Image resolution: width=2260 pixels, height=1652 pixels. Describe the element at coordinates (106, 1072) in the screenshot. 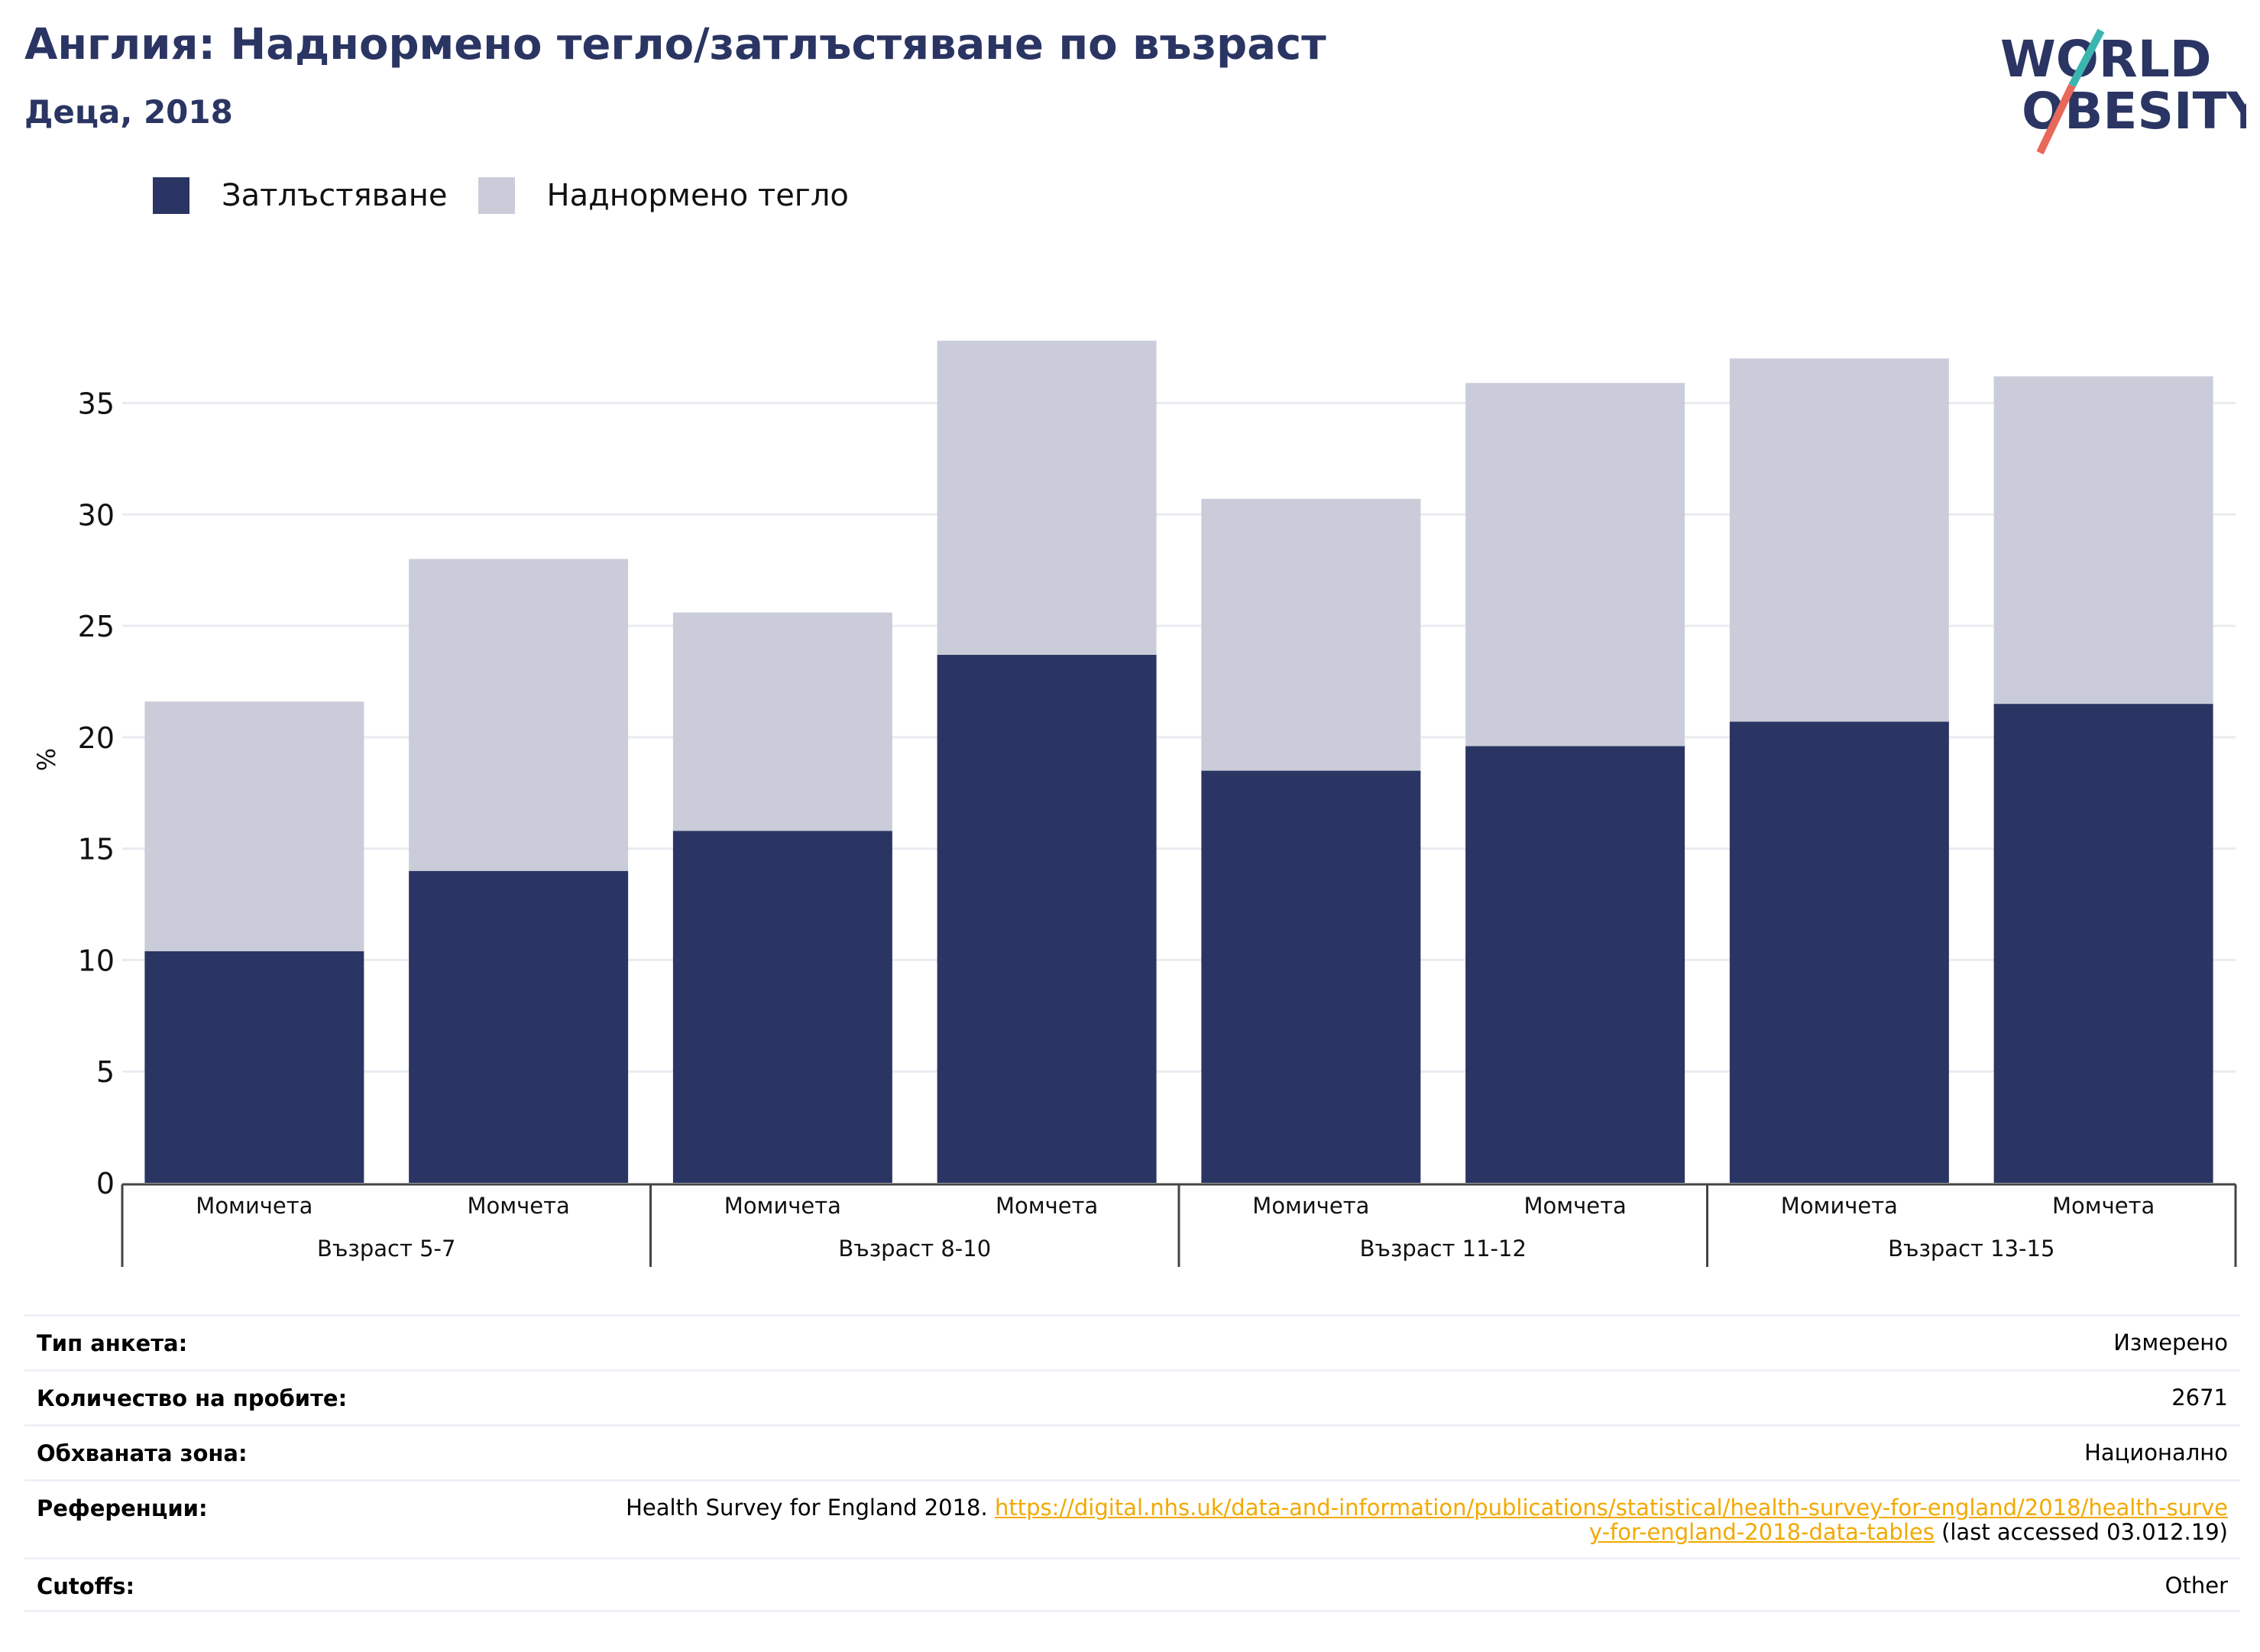

I see `y-tick-label: 5` at that location.